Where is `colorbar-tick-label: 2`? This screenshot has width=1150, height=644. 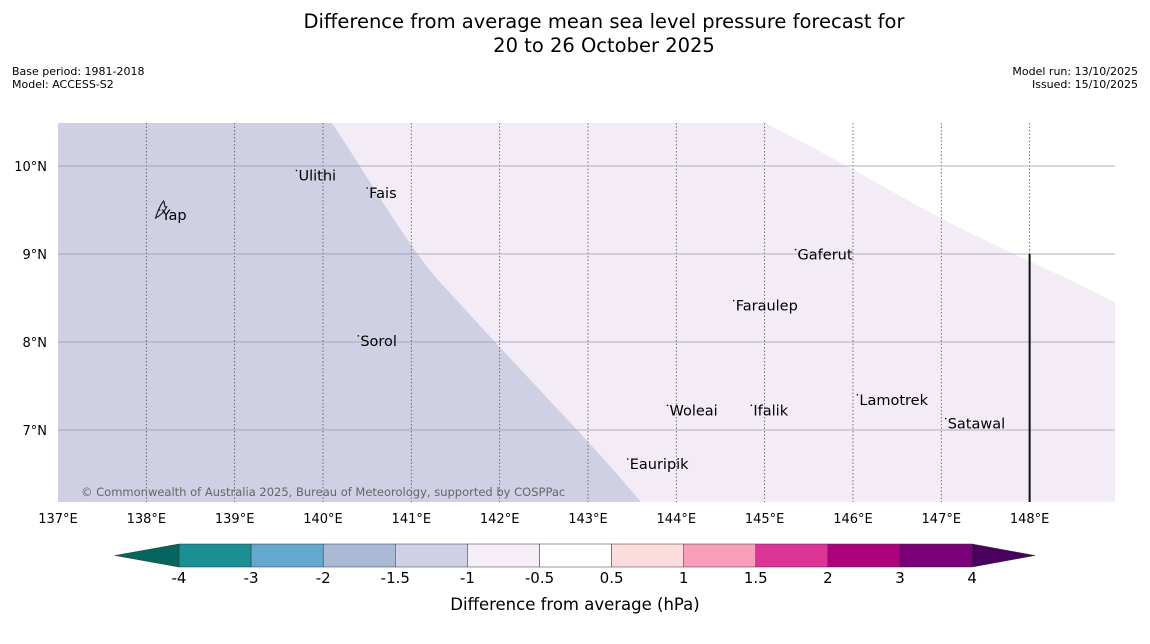 colorbar-tick-label: 2 is located at coordinates (828, 578).